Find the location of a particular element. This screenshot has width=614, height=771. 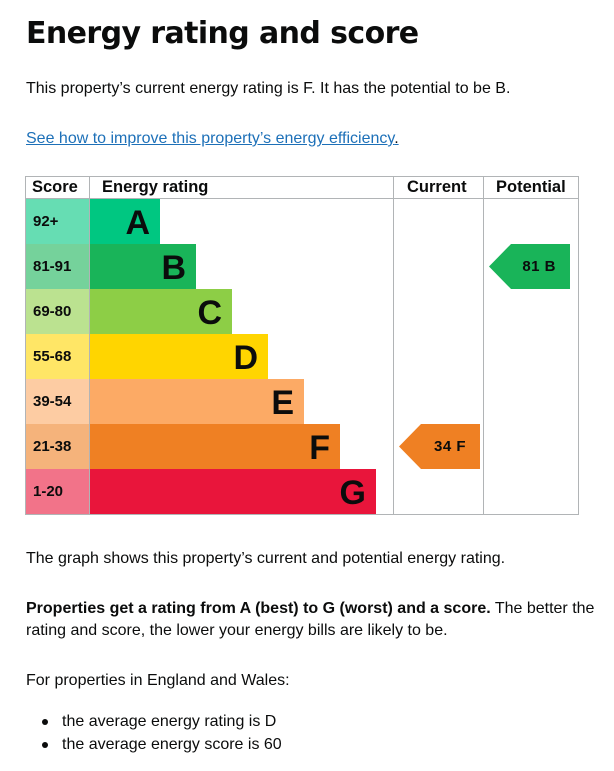

list-item: the average energy score is 60 is located at coordinates (162, 744).